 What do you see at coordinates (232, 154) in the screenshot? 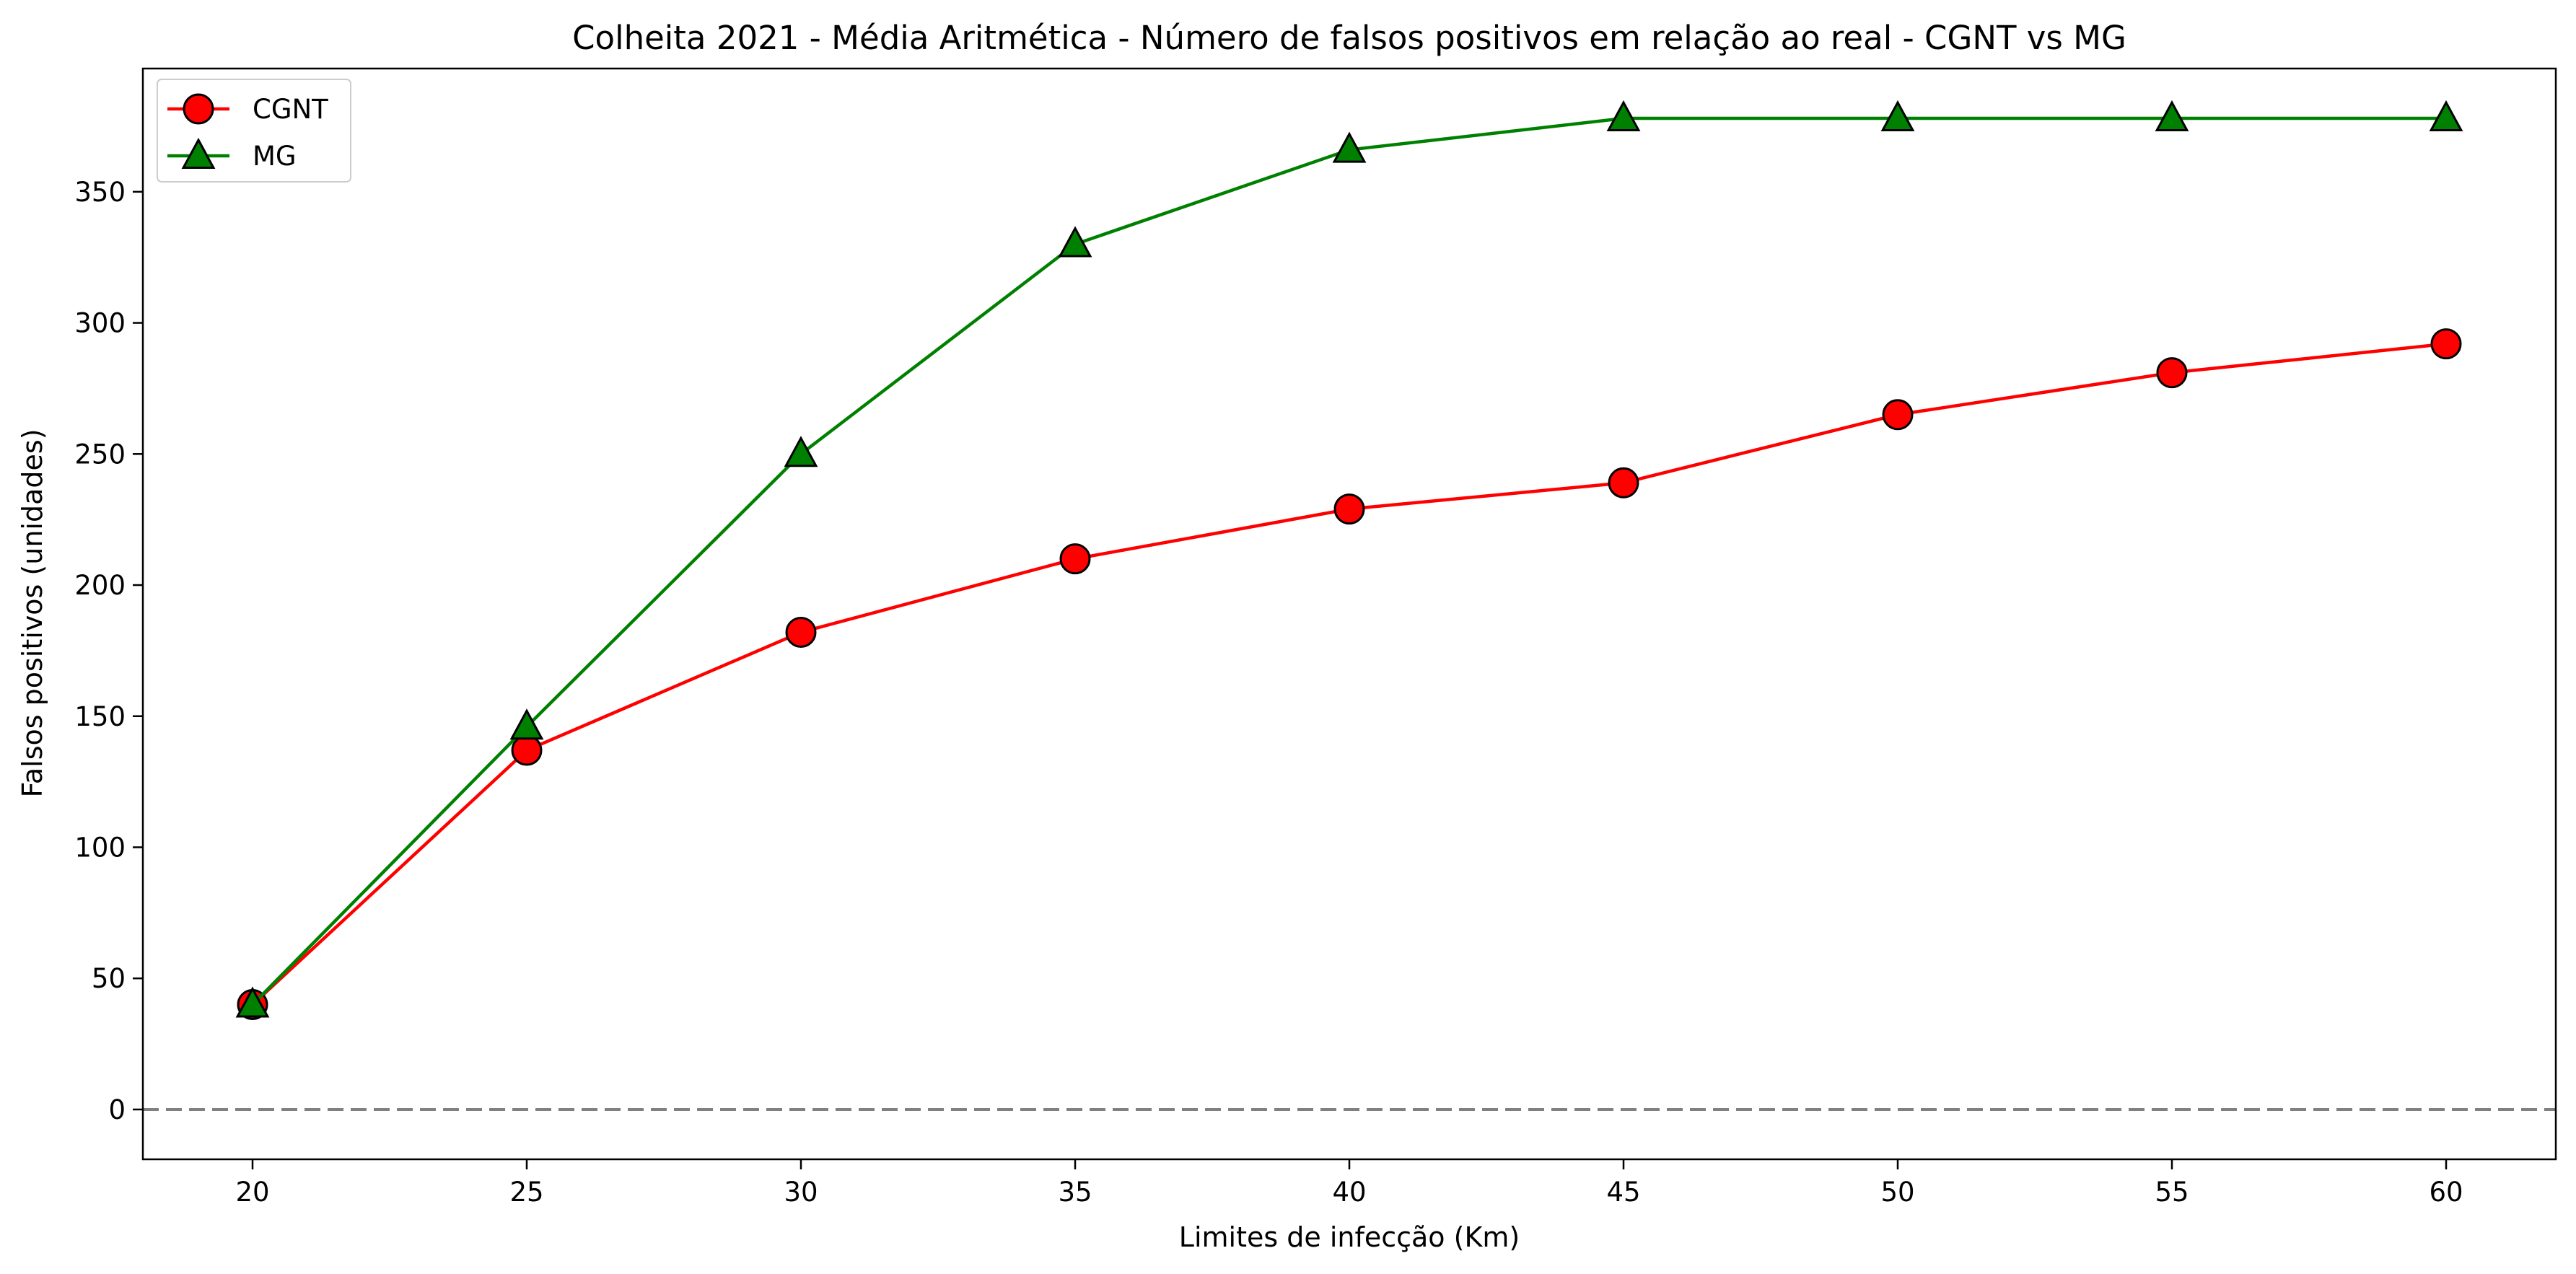
I see `legend-entry-mg: MG` at bounding box center [232, 154].